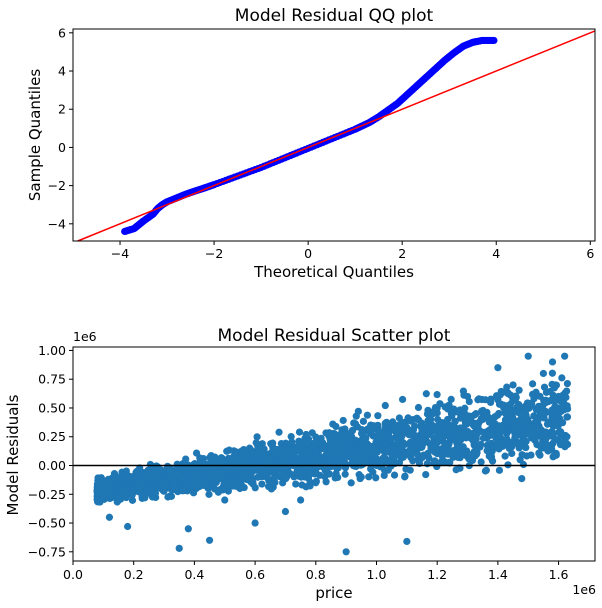 This screenshot has height=608, width=602. Describe the element at coordinates (334, 336) in the screenshot. I see `residual-title: Model Residual Scatter plot` at that location.